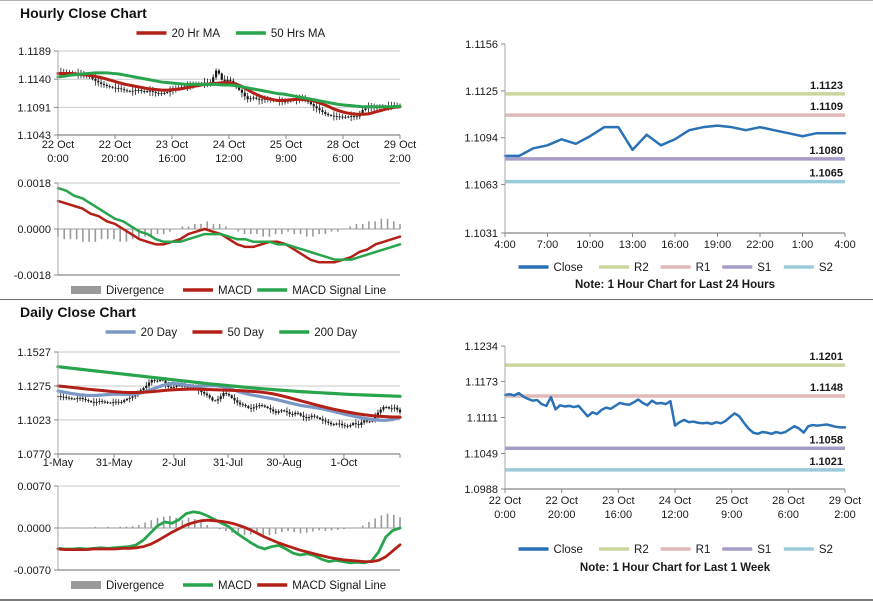 The height and width of the screenshot is (601, 873). I want to click on x-tick-label: 2:00, so click(844, 515).